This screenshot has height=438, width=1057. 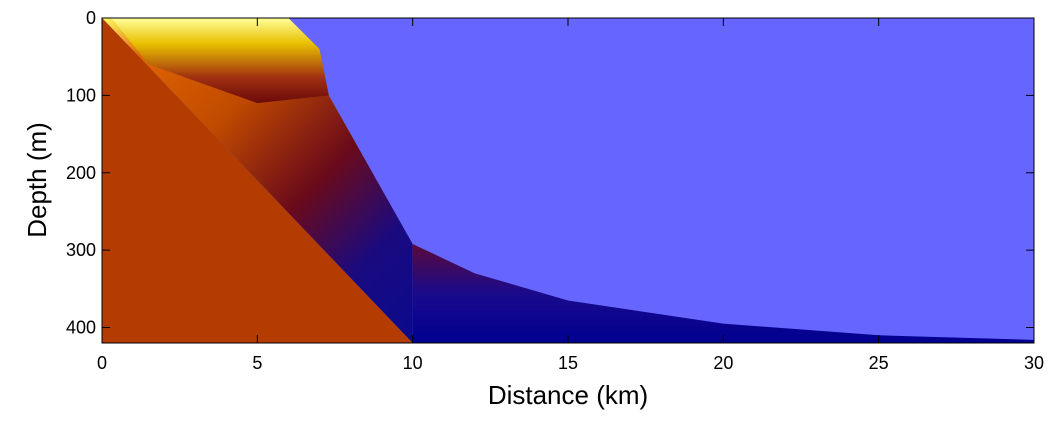 I want to click on y-axis-label: Depth (m), so click(x=37, y=180).